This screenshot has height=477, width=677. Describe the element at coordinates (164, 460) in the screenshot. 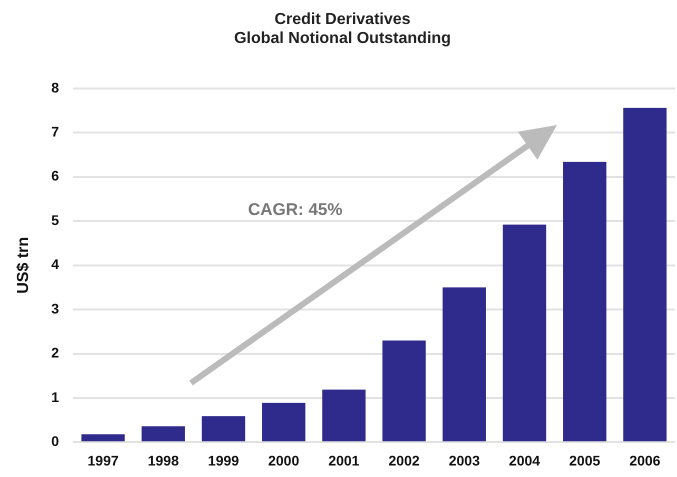

I see `x-tick-label: 1998` at that location.